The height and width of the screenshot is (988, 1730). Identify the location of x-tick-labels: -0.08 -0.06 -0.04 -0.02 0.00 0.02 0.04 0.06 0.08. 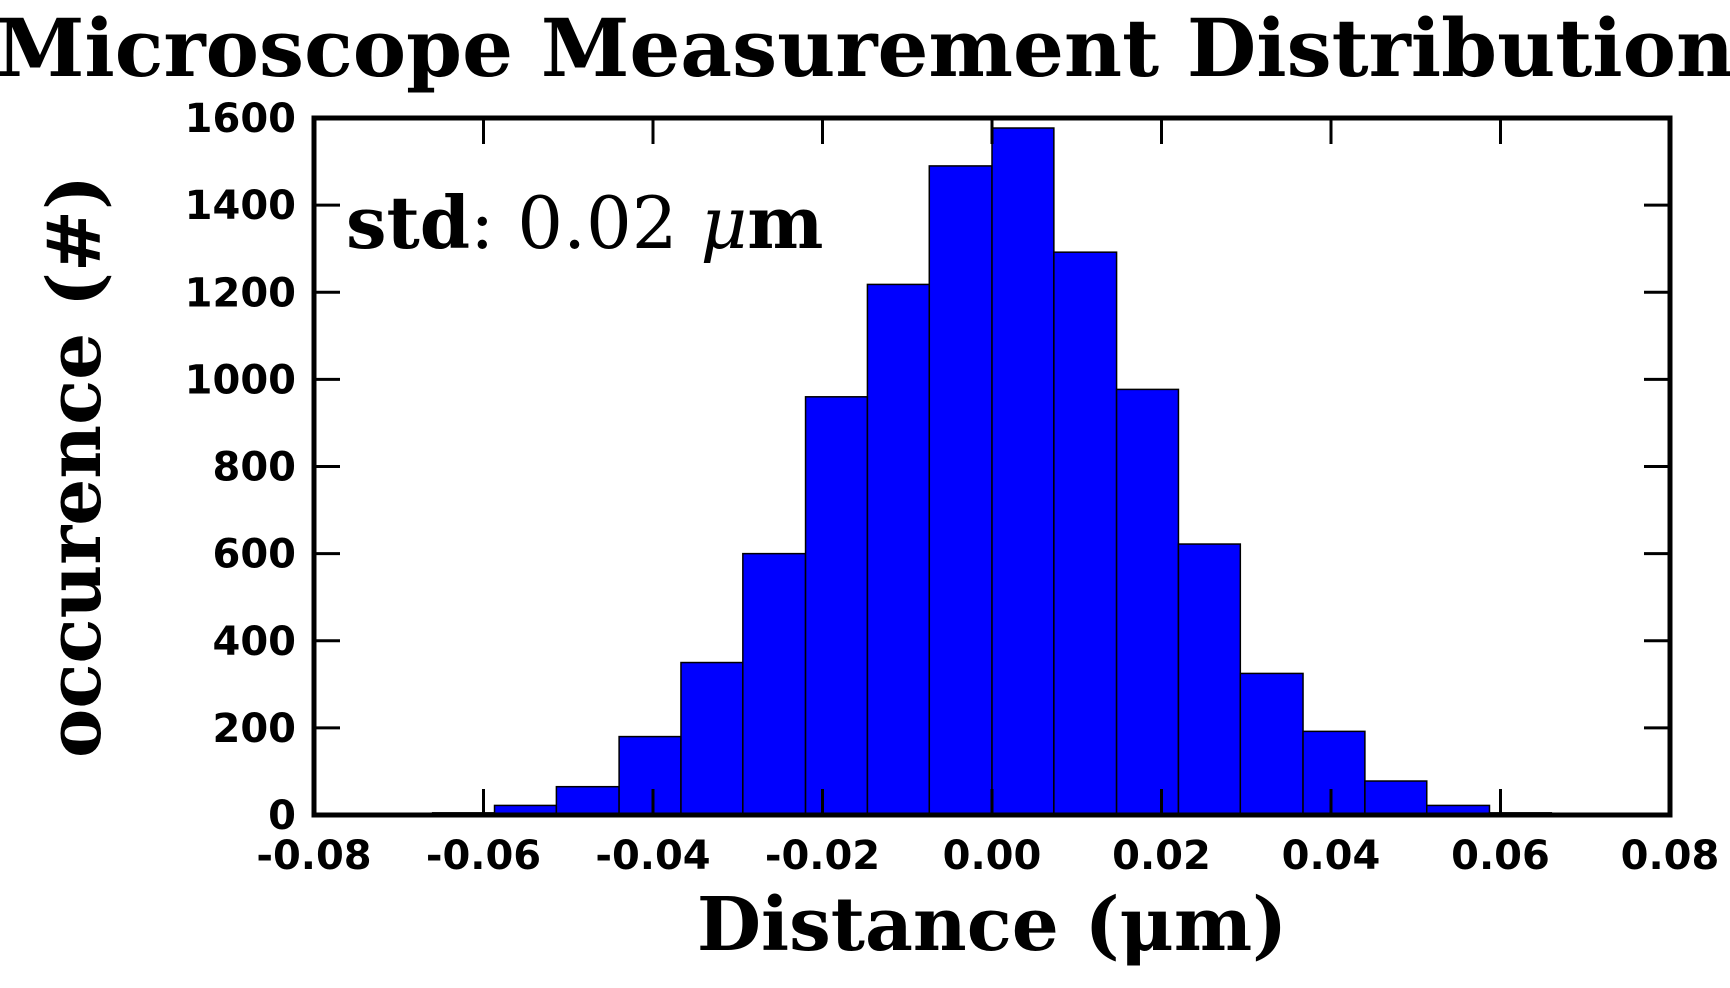
(987, 856).